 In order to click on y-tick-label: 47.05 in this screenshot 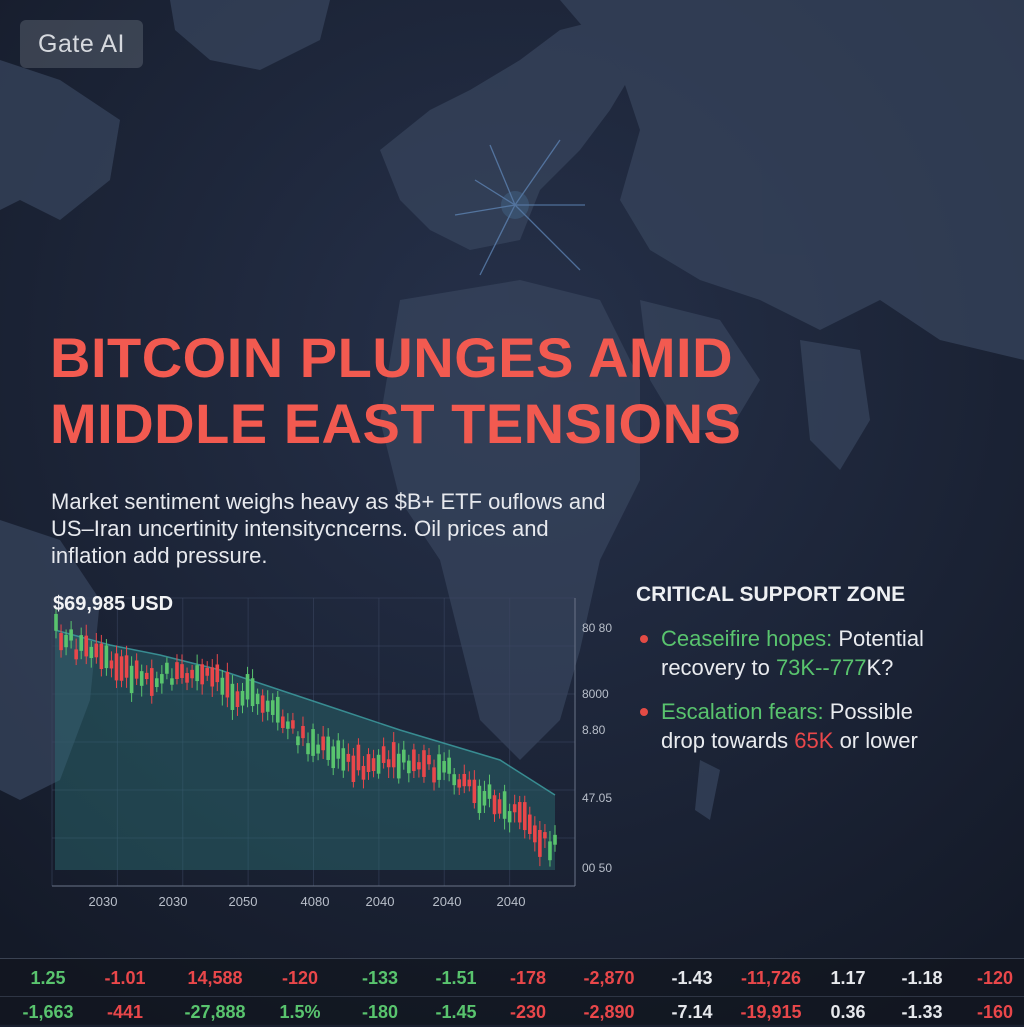, I will do `click(597, 798)`.